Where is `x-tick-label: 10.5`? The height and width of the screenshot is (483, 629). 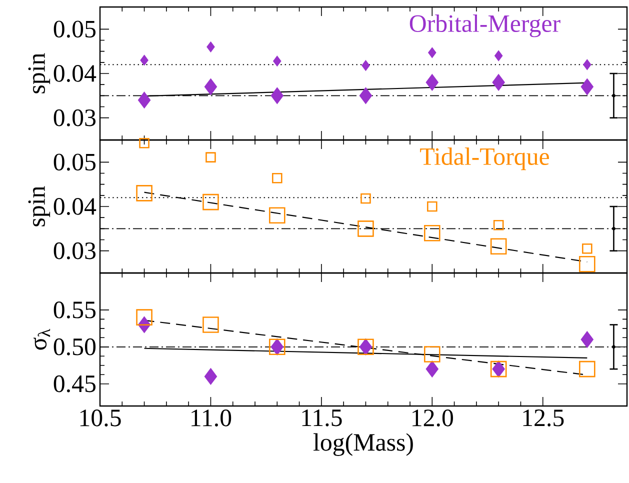 x-tick-label: 10.5 is located at coordinates (100, 418).